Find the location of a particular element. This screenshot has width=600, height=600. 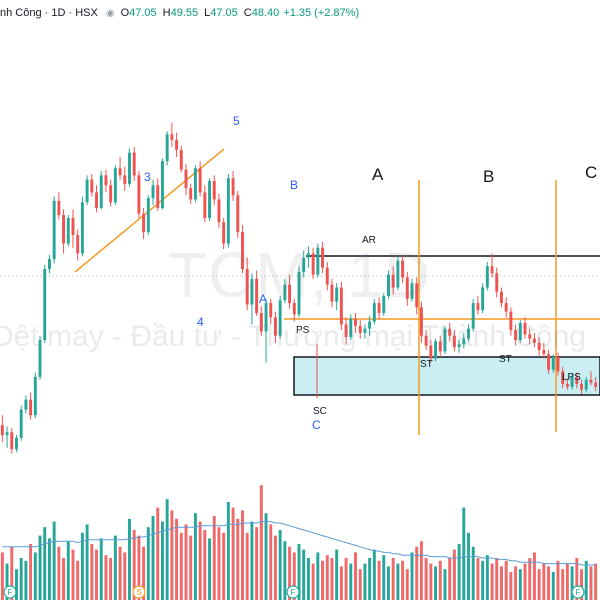

svg-text: S is located at coordinates (138, 592).